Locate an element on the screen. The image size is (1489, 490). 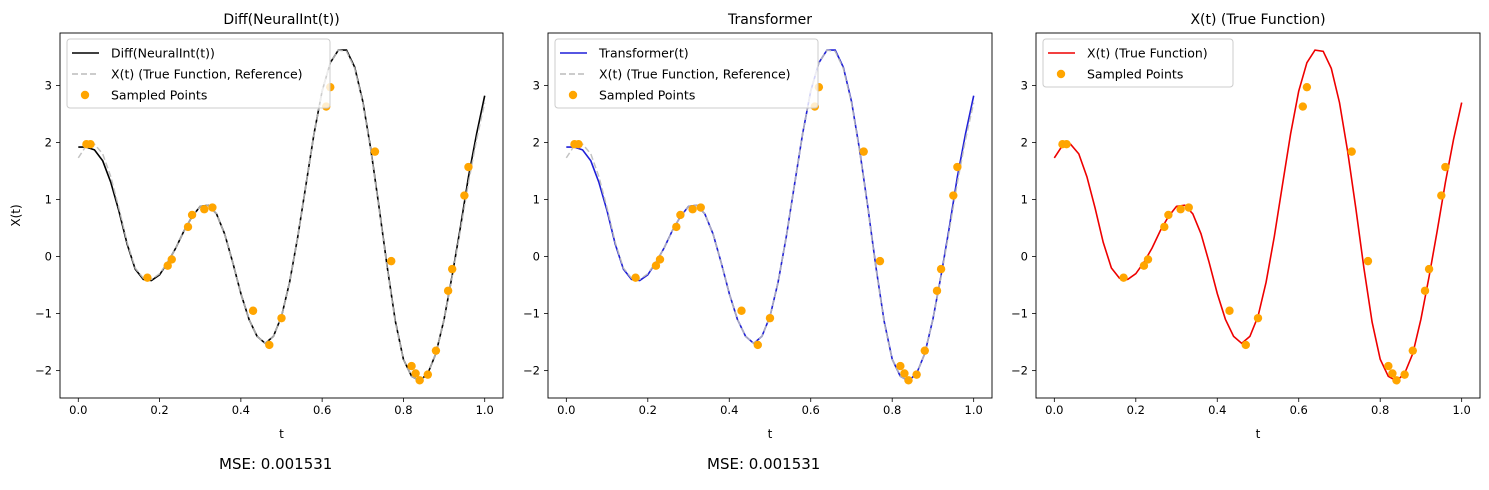
legend-entry-label: X(t) (True Function) is located at coordinates (1147, 53).